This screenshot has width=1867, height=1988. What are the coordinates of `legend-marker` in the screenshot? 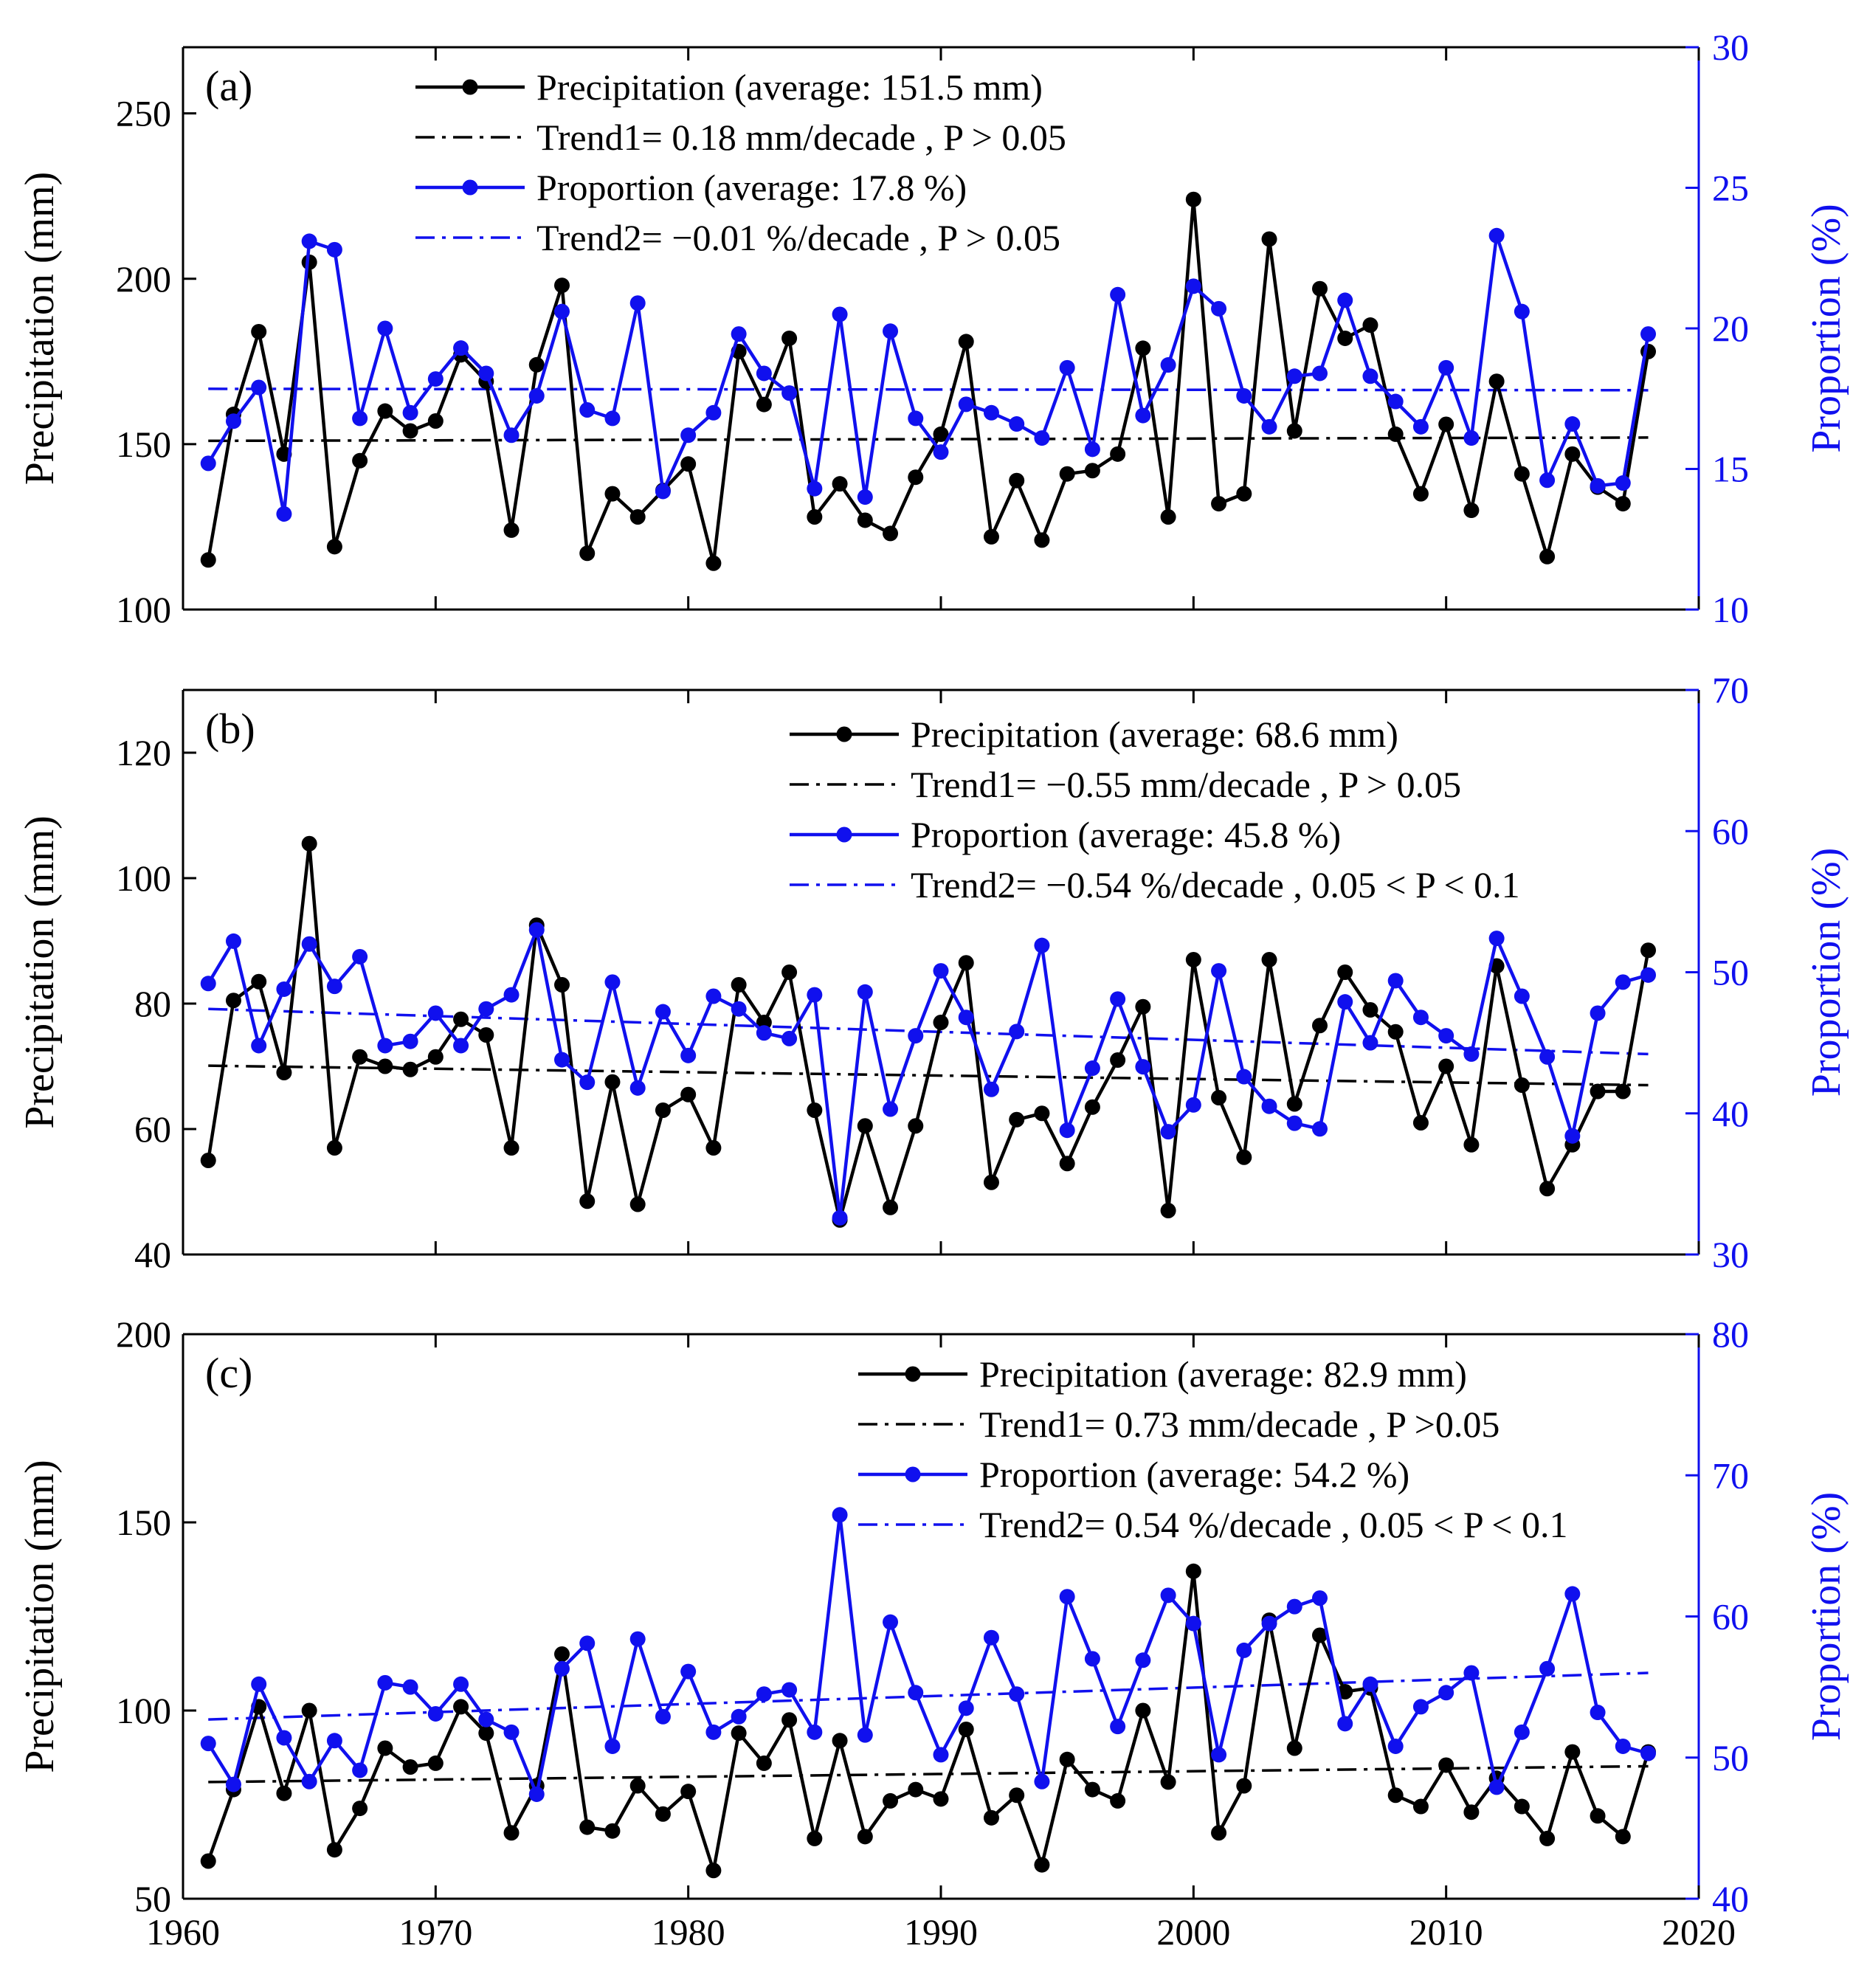 It's located at (844, 734).